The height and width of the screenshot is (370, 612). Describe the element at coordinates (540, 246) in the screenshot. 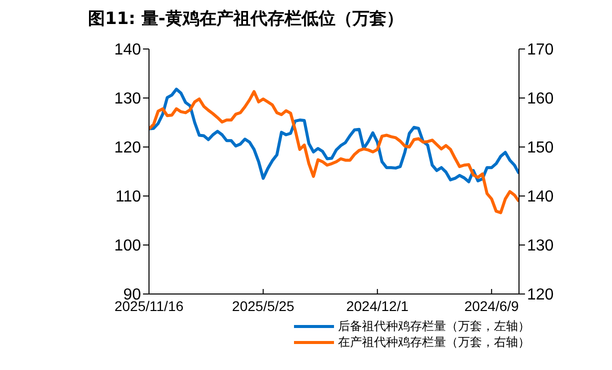

I see `y2-tick-label: 130` at that location.